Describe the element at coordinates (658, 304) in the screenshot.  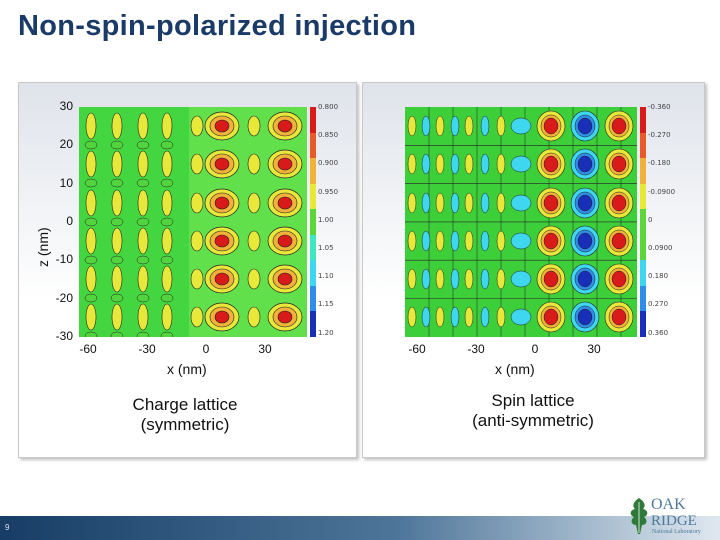
I see `colorbar-label: 0.270` at that location.